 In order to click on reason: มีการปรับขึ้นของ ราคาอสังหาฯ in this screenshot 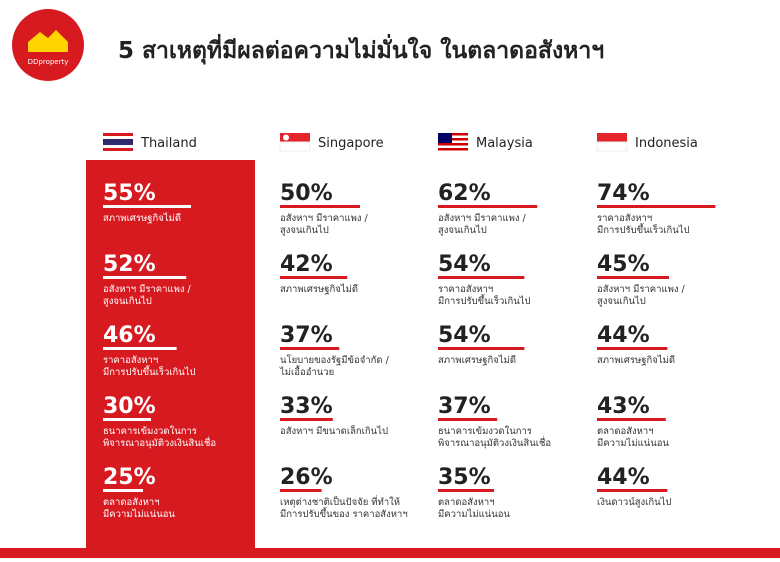, I will do `click(344, 513)`.